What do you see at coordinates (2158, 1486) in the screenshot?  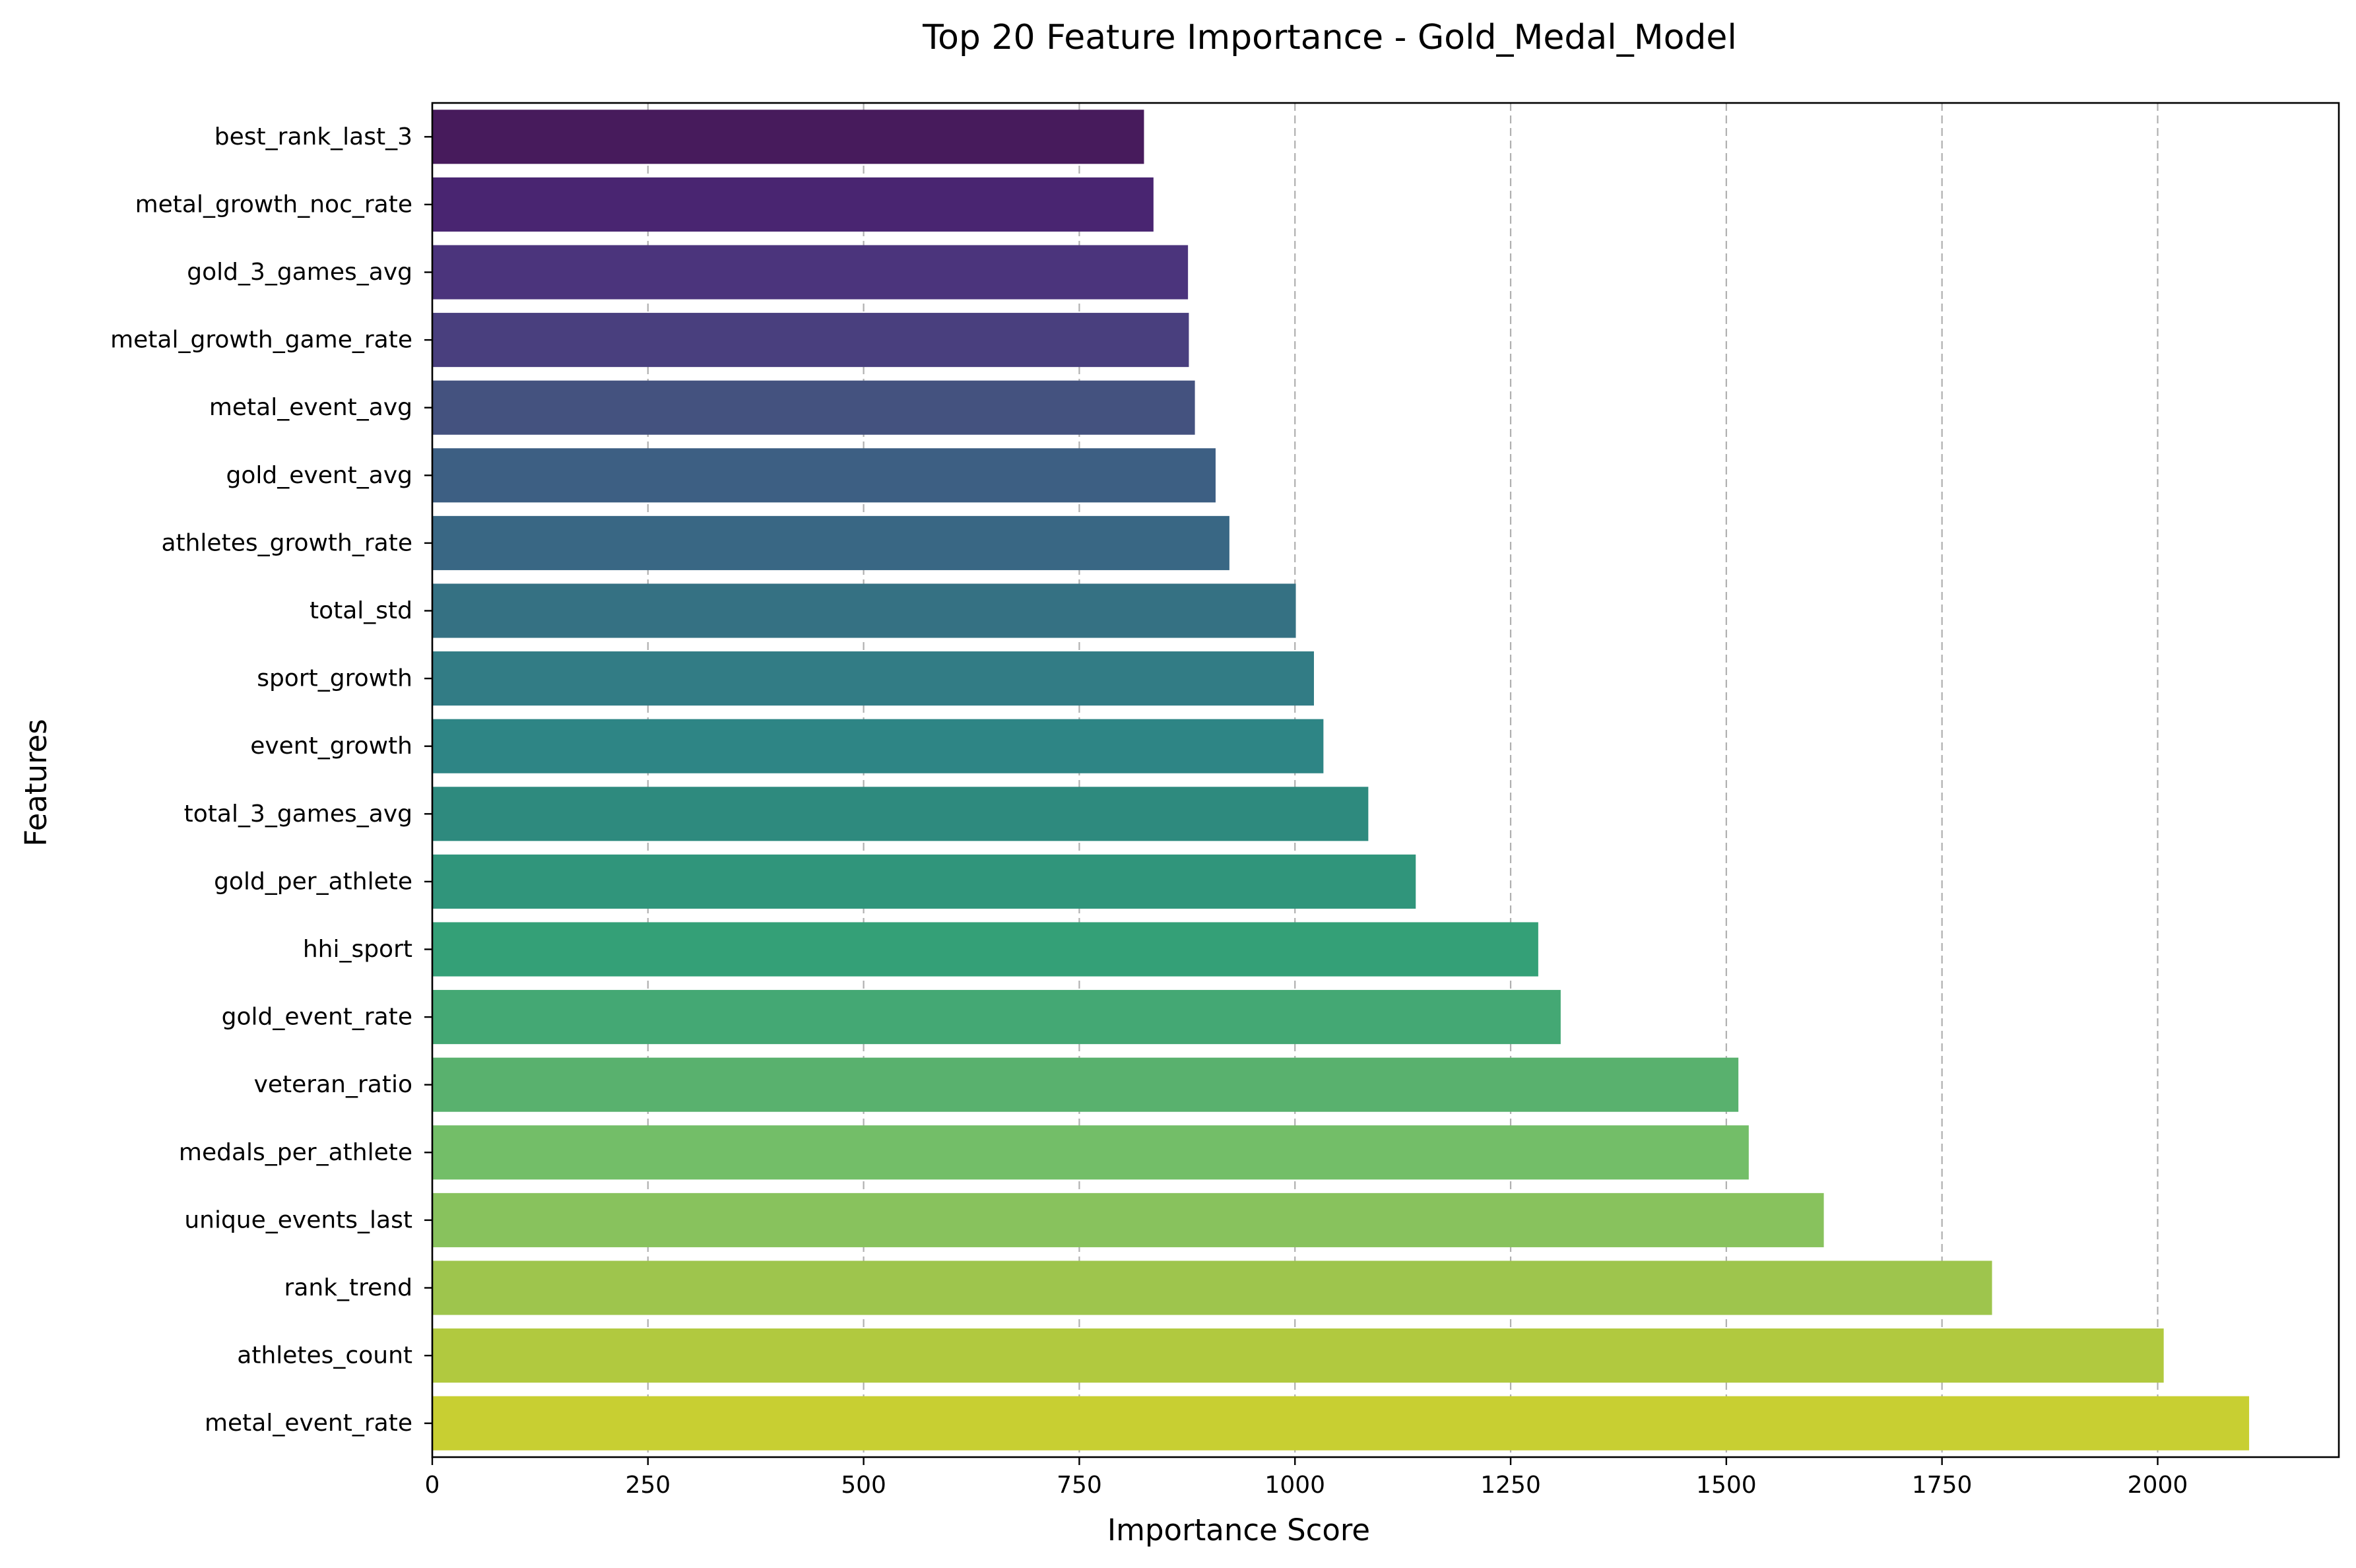 I see `x-tick-label: 2000` at bounding box center [2158, 1486].